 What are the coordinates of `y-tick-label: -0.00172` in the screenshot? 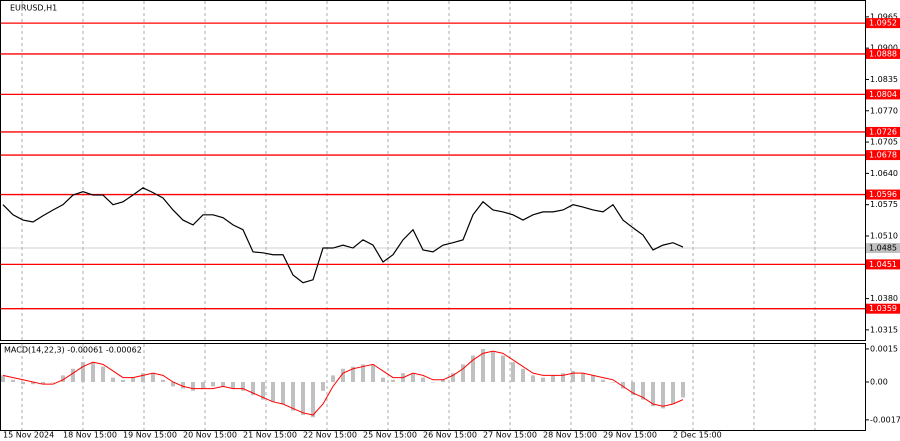 It's located at (885, 419).